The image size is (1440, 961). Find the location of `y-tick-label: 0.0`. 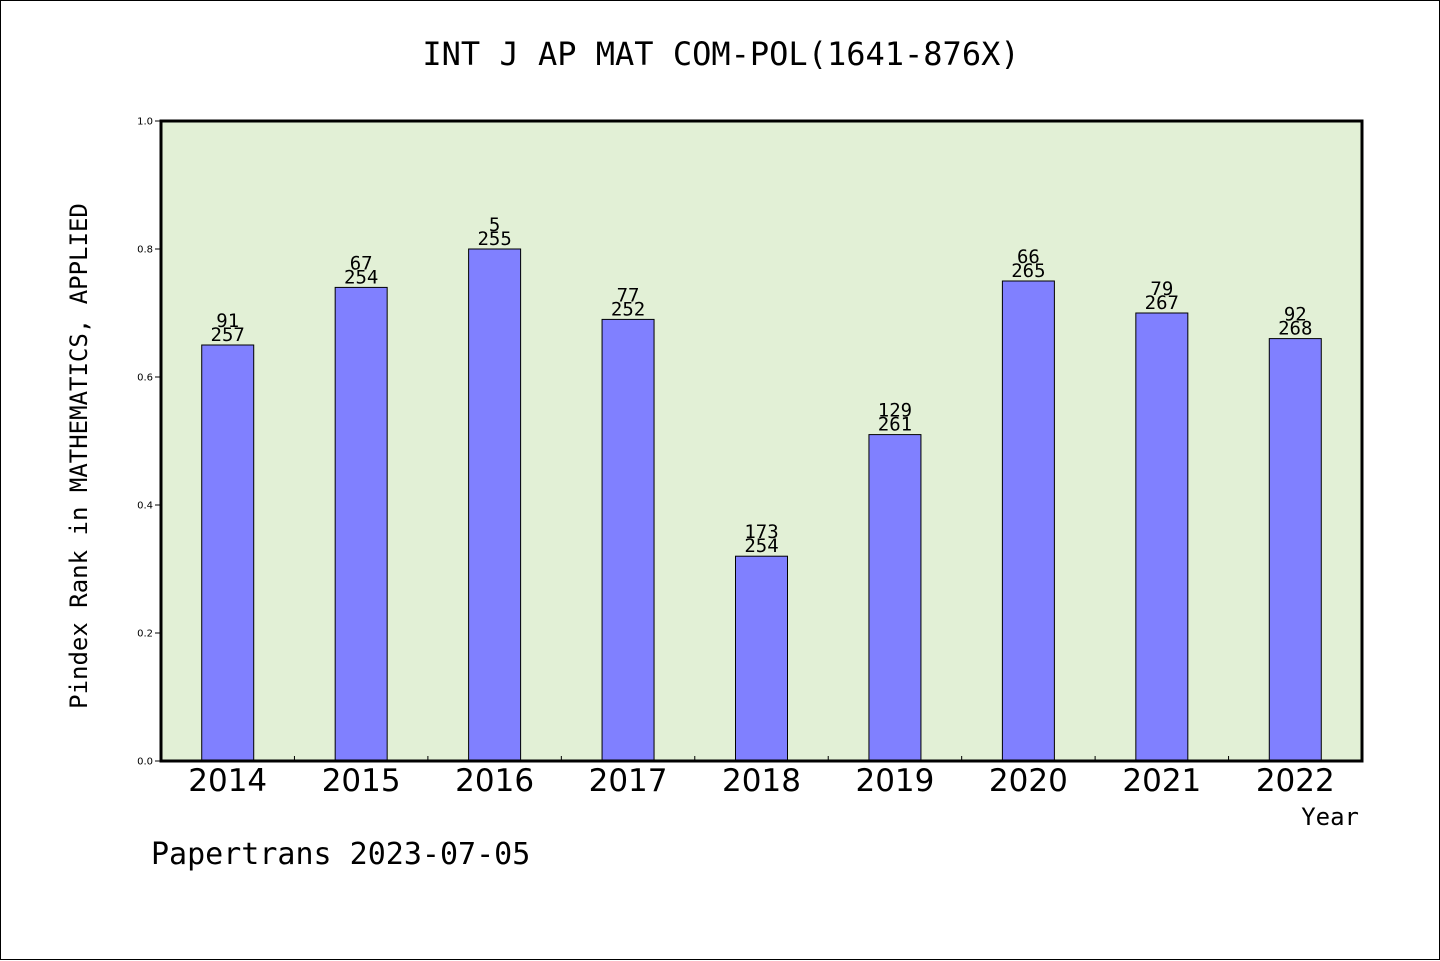

y-tick-label: 0.0 is located at coordinates (145, 762).